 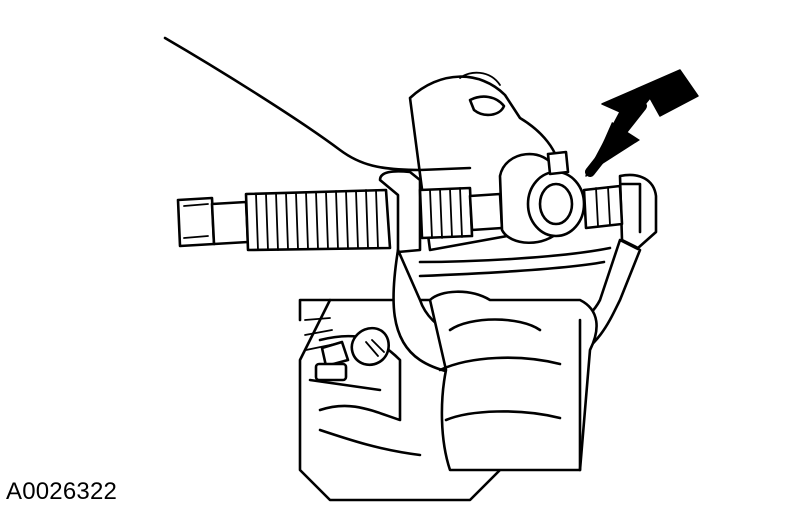 I want to click on screw-threads, so click(x=317, y=220).